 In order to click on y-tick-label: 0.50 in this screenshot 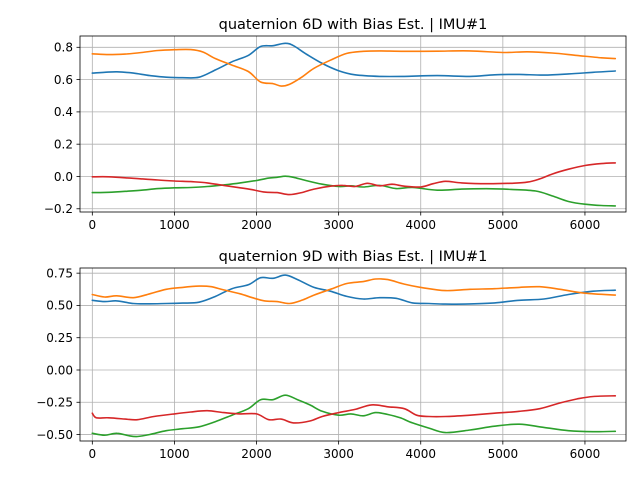, I will do `click(59, 306)`.